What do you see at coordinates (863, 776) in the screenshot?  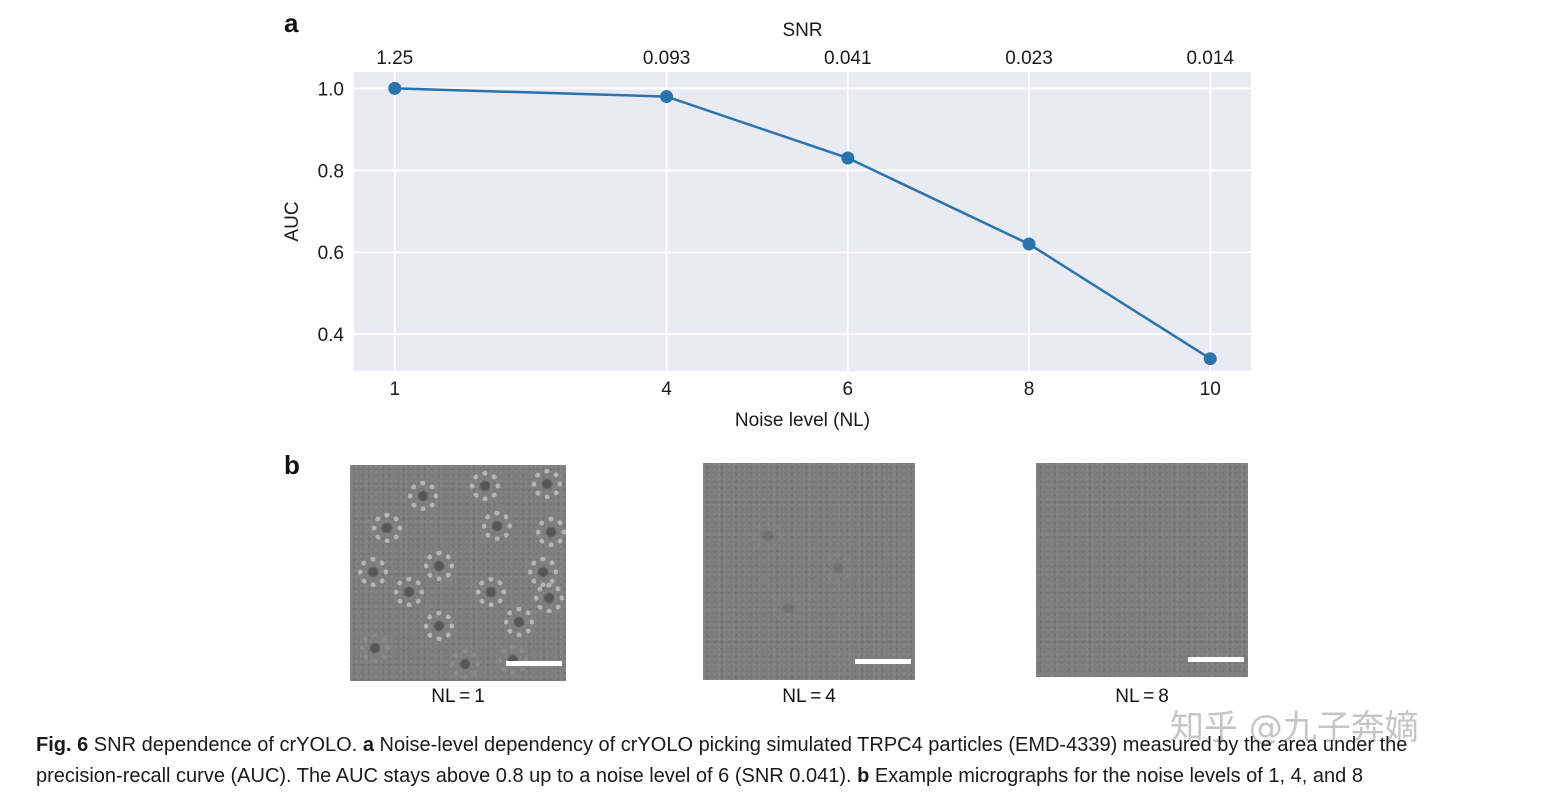 I see `caption-panel-b: b` at bounding box center [863, 776].